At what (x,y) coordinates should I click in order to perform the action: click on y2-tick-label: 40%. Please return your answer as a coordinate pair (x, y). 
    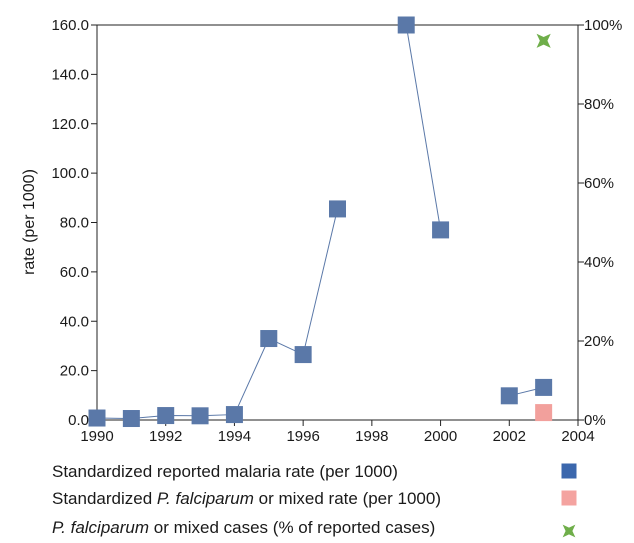
    Looking at the image, I should click on (599, 262).